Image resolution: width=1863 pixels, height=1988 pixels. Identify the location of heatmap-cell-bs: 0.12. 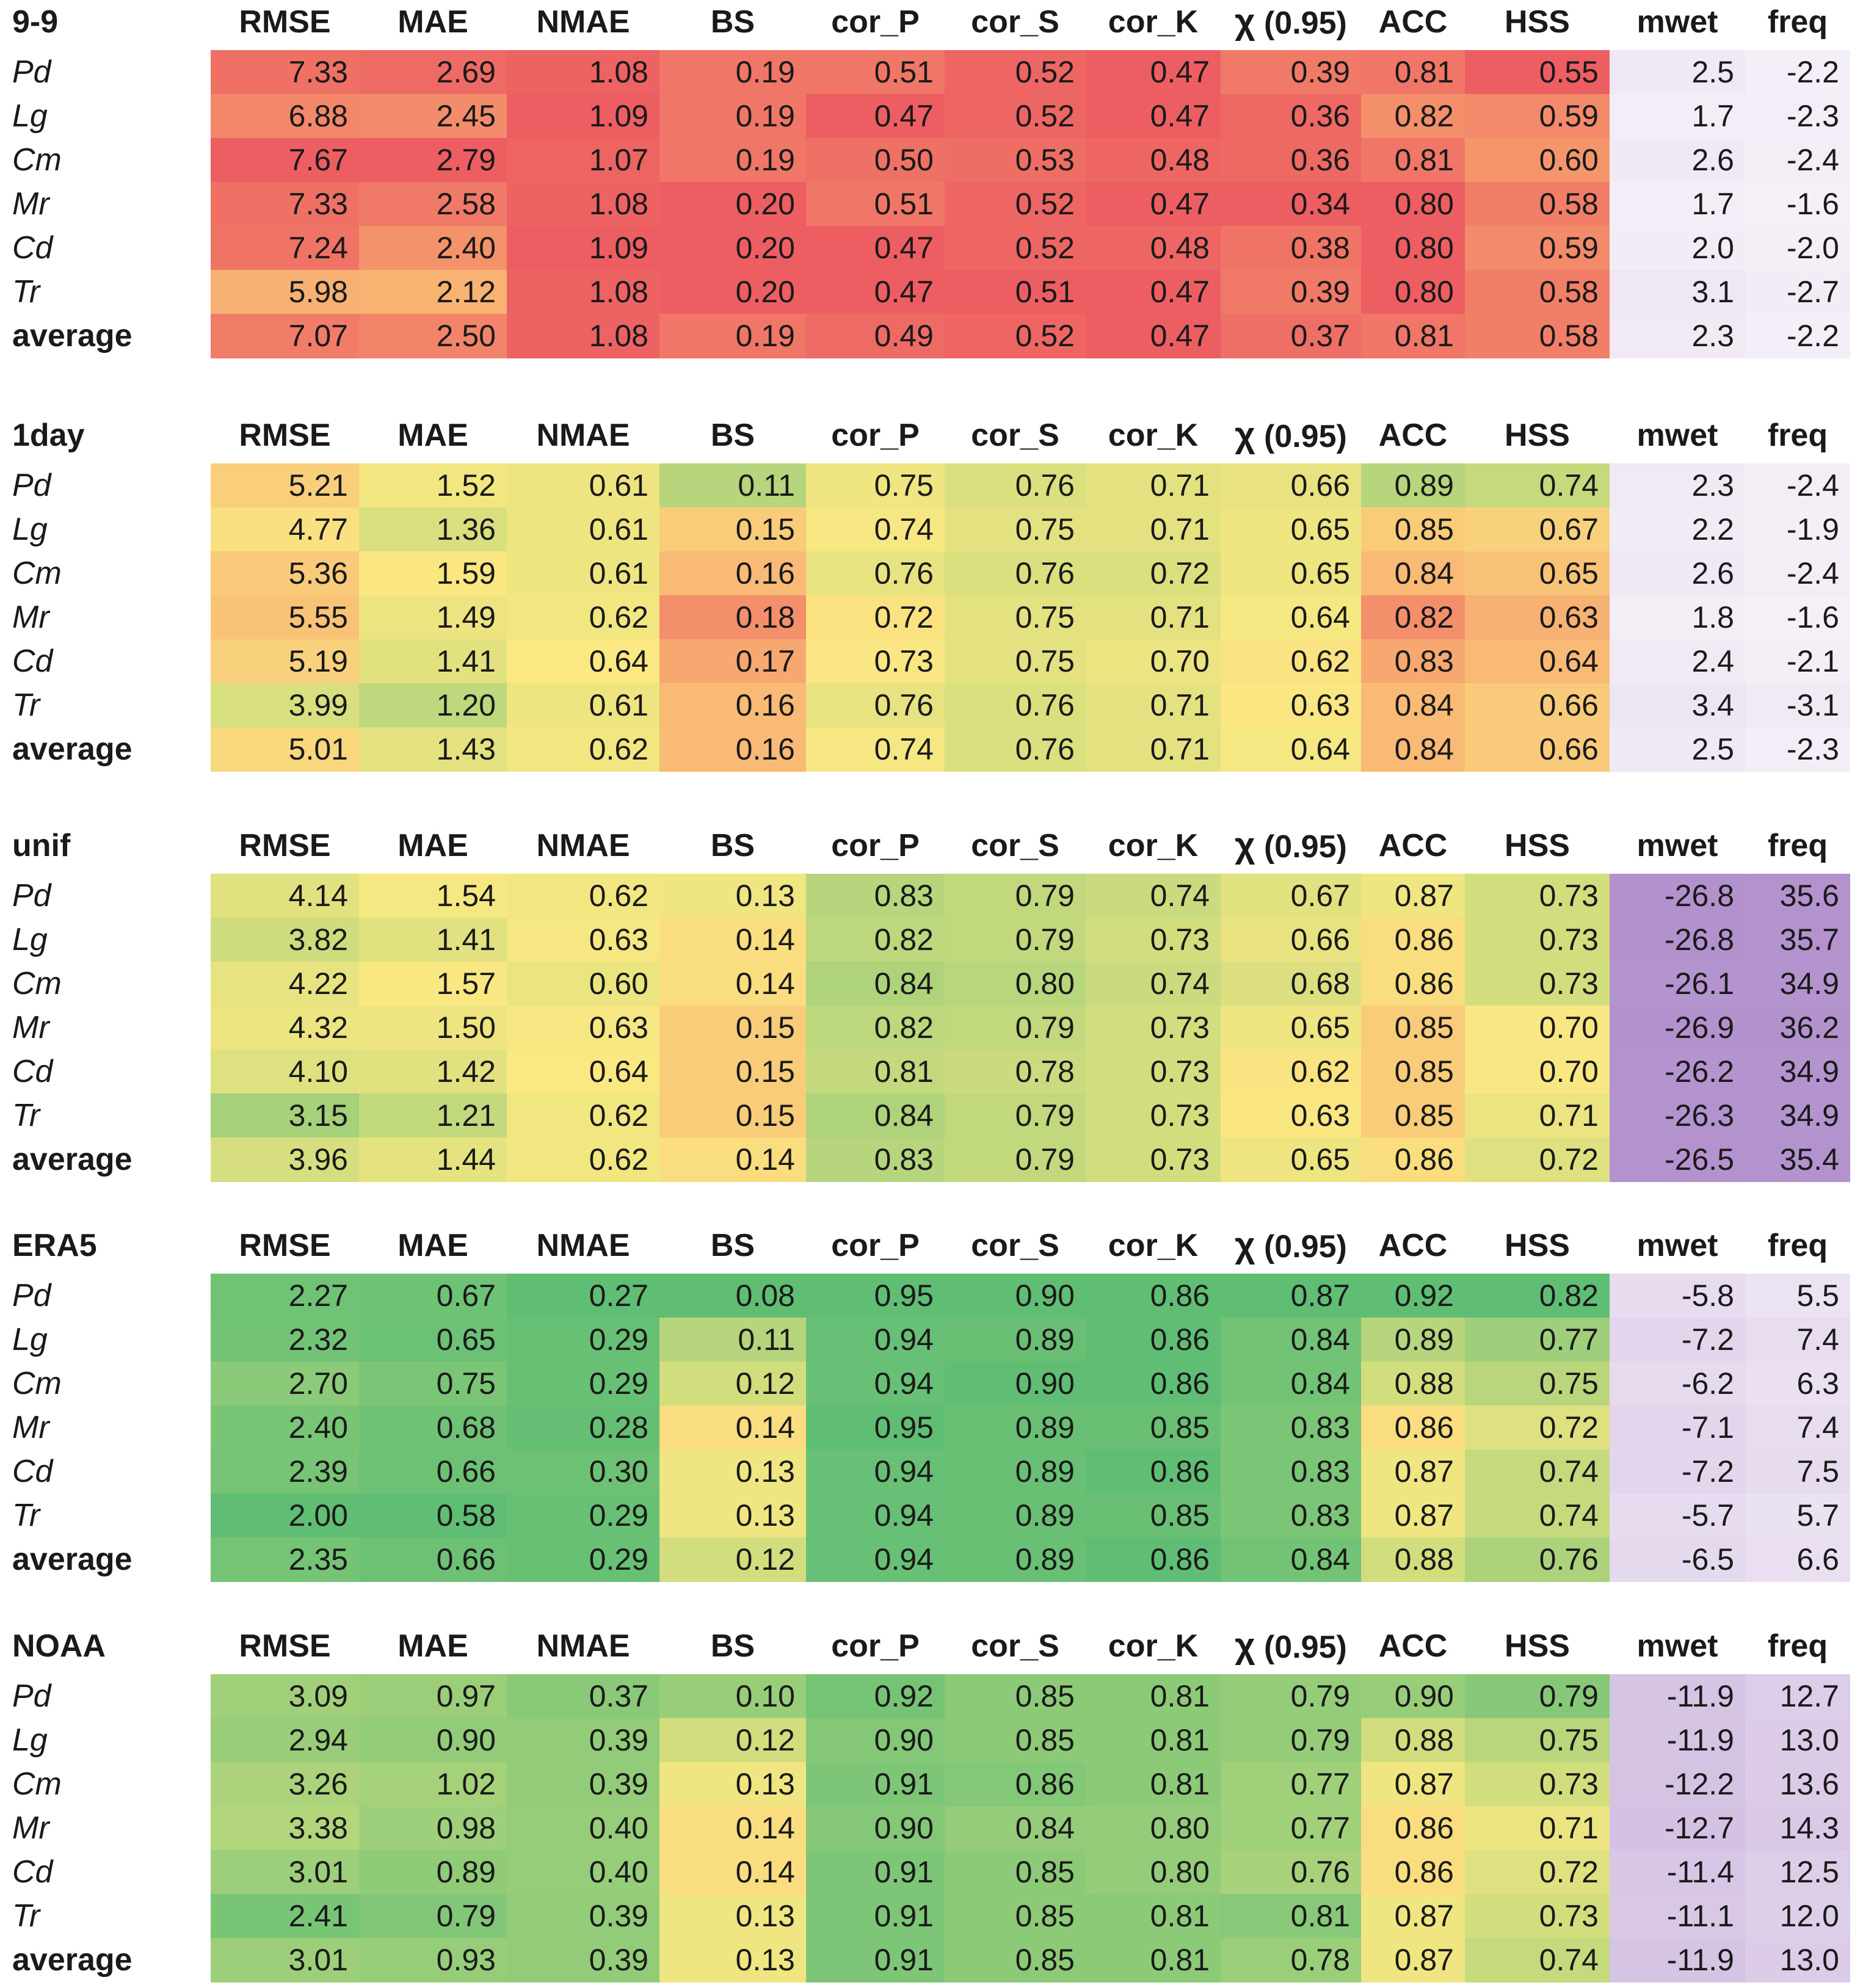
(732, 1559).